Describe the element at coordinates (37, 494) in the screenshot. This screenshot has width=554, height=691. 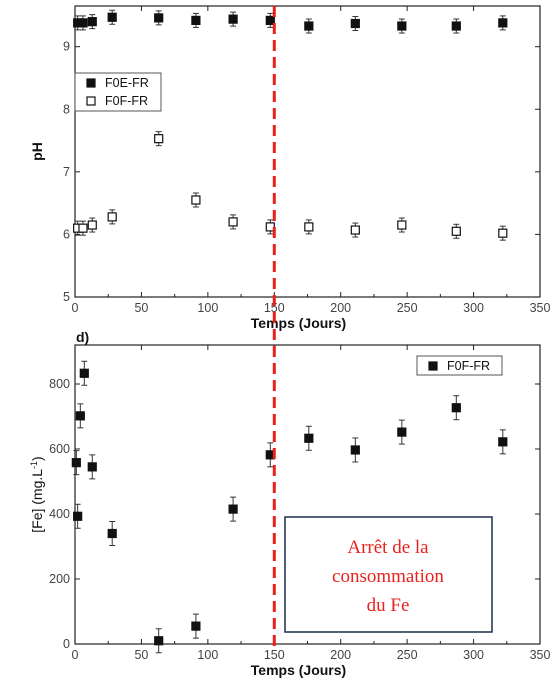
I see `y-axis-label: [Fe] (mg.L-1)` at that location.